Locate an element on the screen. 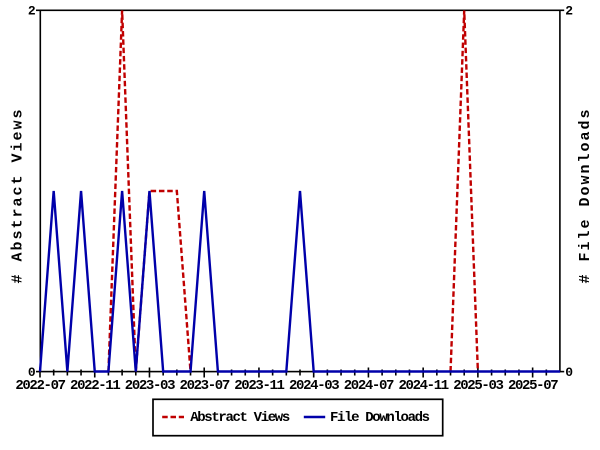  svg-text: File Downloads is located at coordinates (380, 418).